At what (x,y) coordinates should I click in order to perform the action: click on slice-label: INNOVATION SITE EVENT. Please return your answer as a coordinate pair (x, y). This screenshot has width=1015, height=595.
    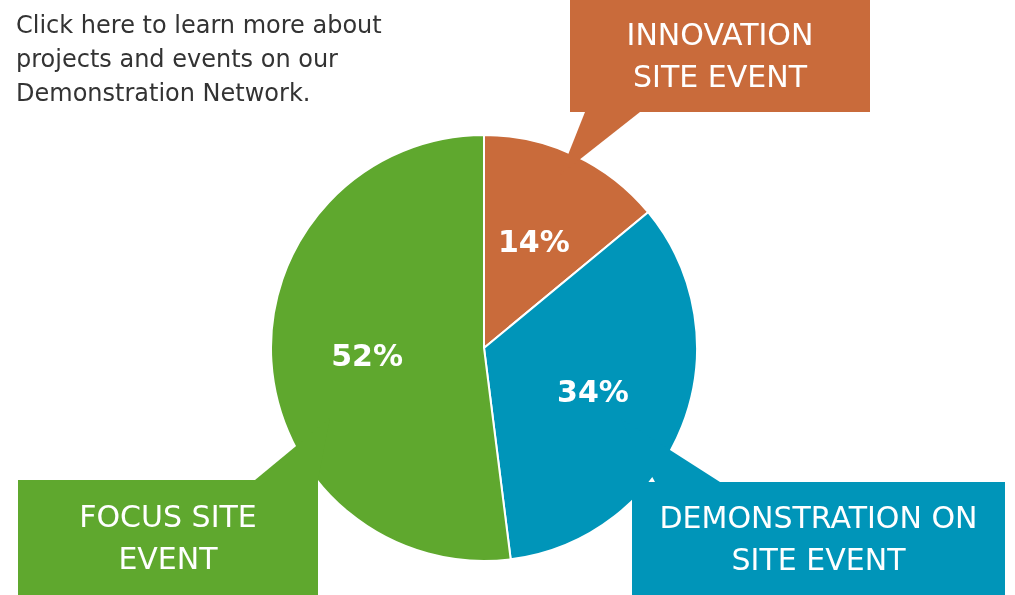
    Looking at the image, I should click on (720, 56).